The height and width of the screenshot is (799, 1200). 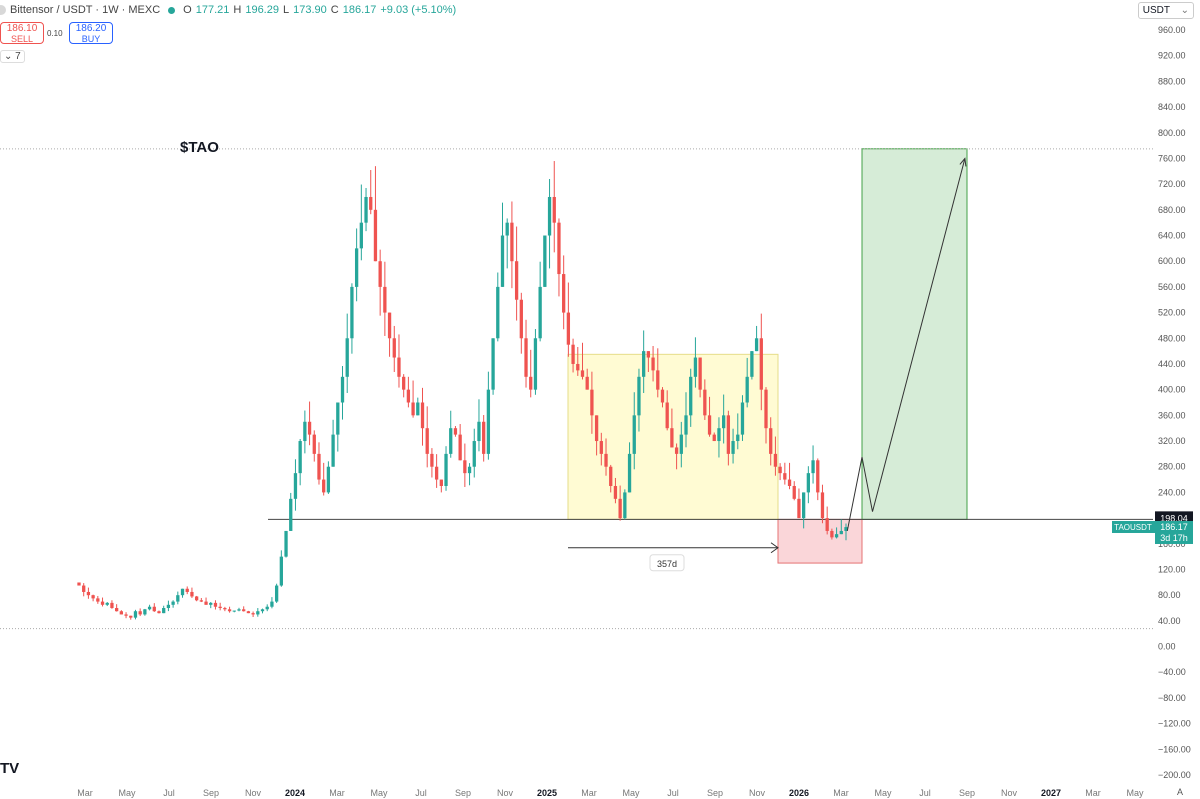 What do you see at coordinates (1172, 492) in the screenshot?
I see `y-tick-label: 240.00` at bounding box center [1172, 492].